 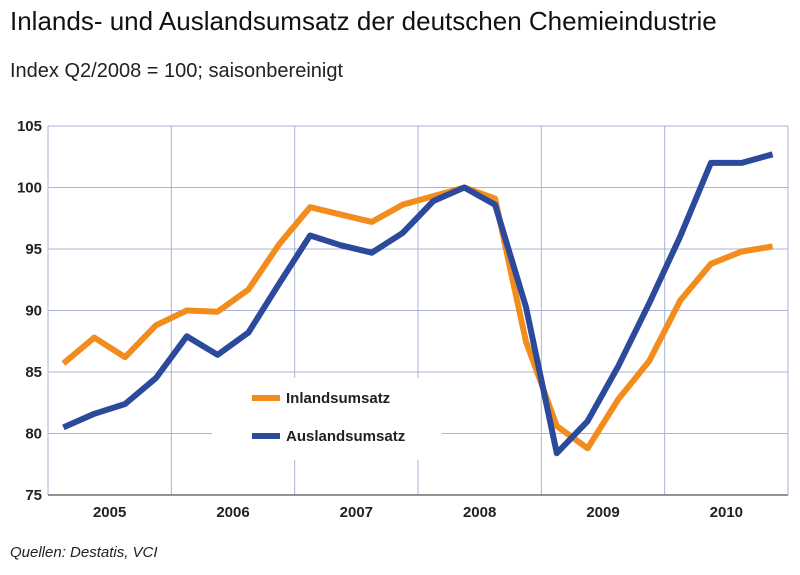 What do you see at coordinates (29, 126) in the screenshot?
I see `y-tick-label: 105` at bounding box center [29, 126].